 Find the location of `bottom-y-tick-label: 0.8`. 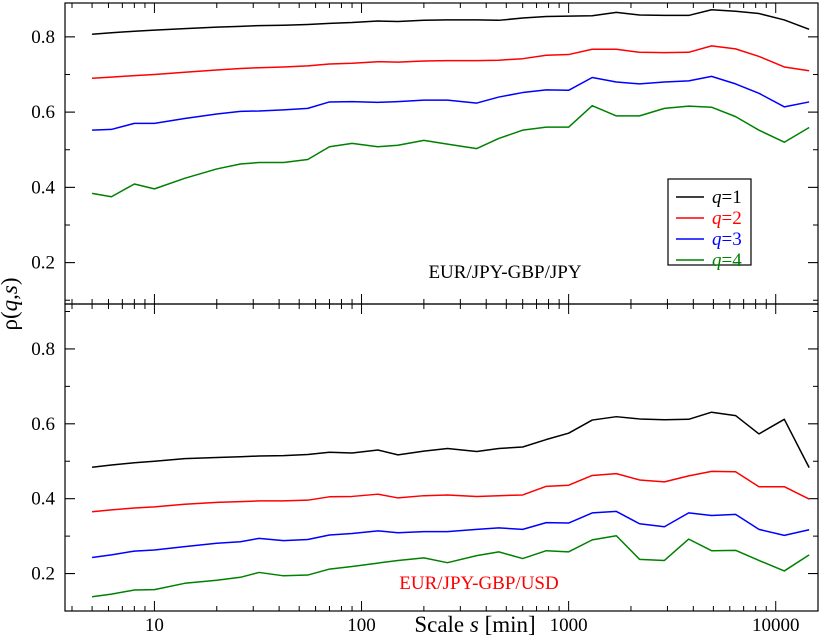

bottom-y-tick-label: 0.8 is located at coordinates (43, 349).